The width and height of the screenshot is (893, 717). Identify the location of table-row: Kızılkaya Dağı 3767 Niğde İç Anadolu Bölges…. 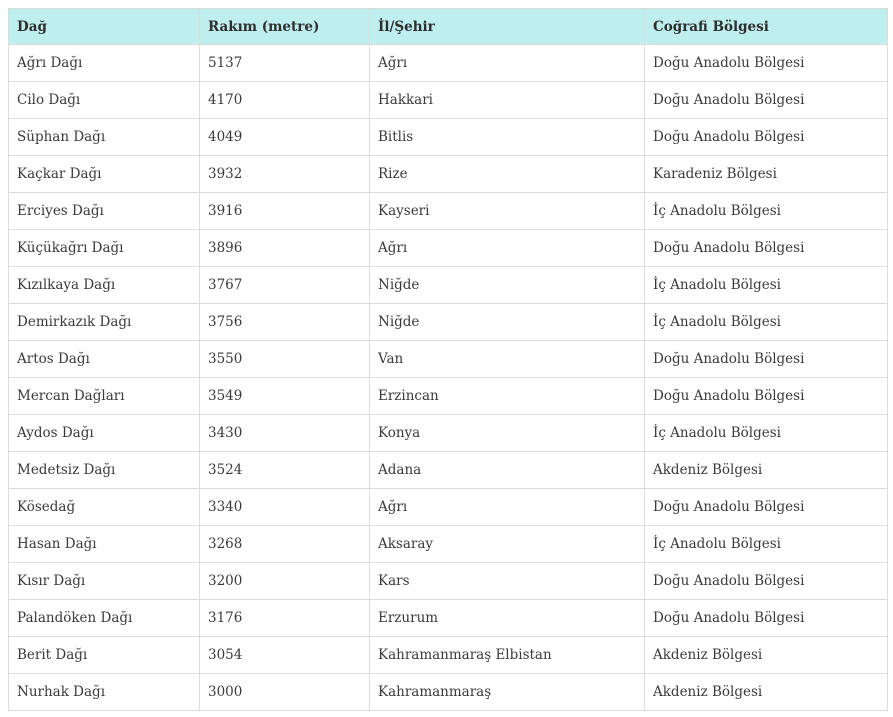
(448, 285).